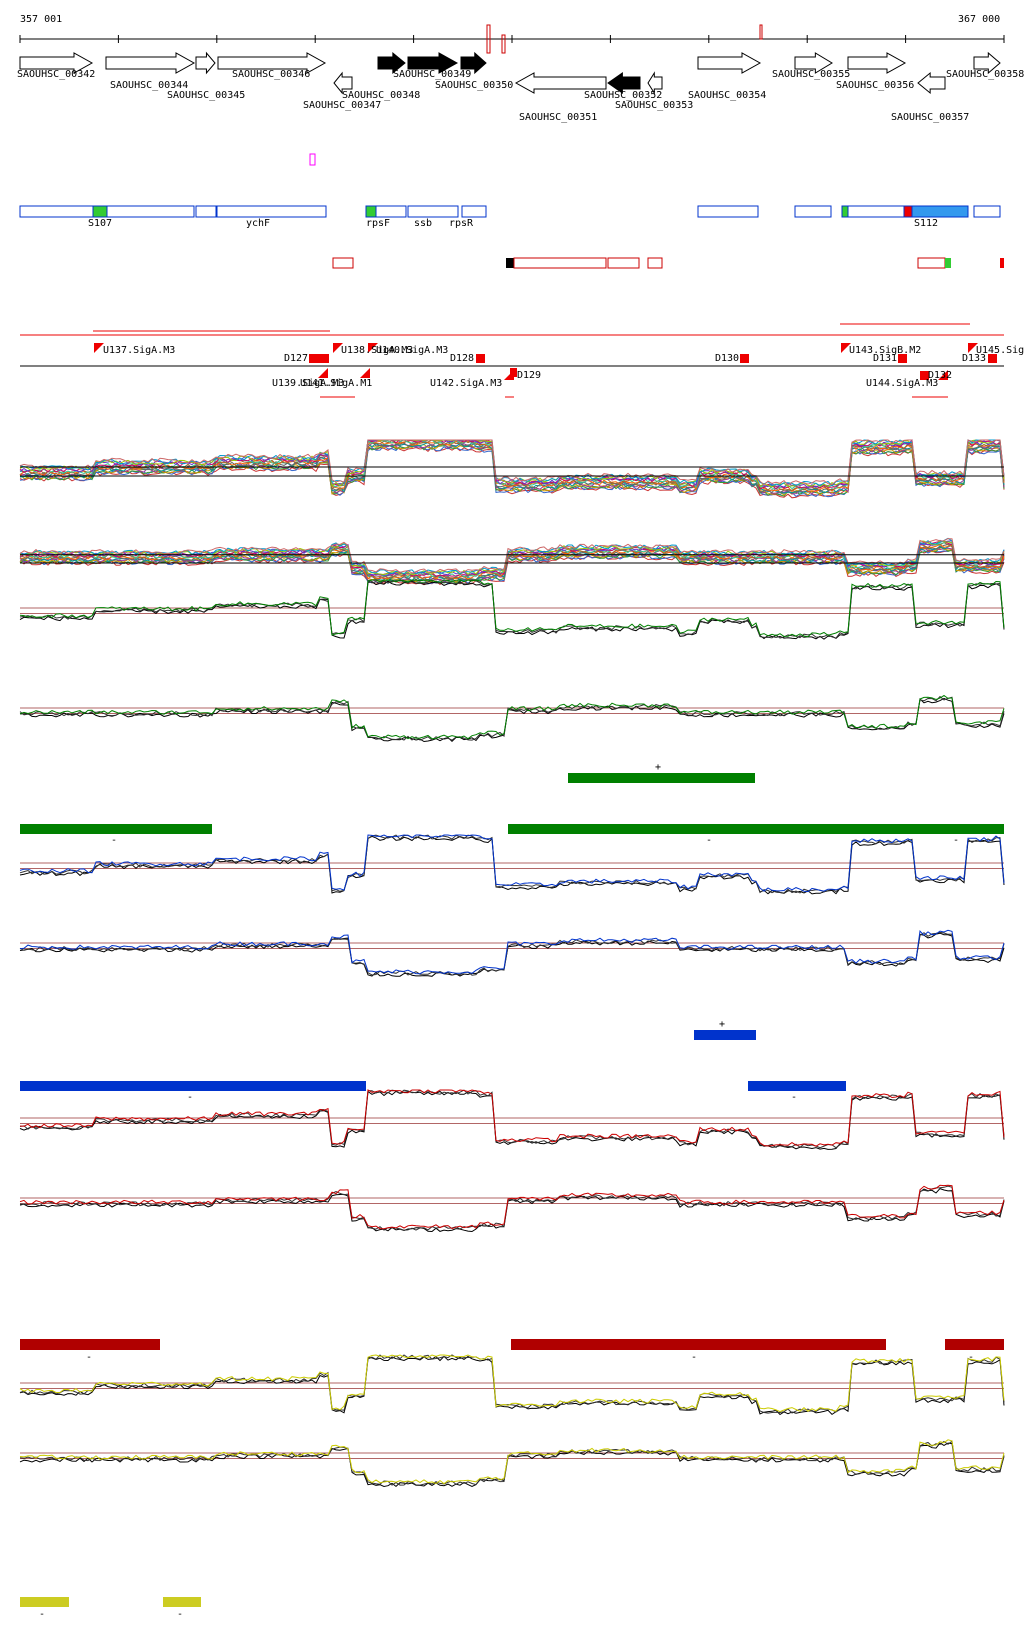 The width and height of the screenshot is (1024, 1640). Describe the element at coordinates (150, 71) in the screenshot. I see `gene-arrow: SAOUHSC_00344` at that location.